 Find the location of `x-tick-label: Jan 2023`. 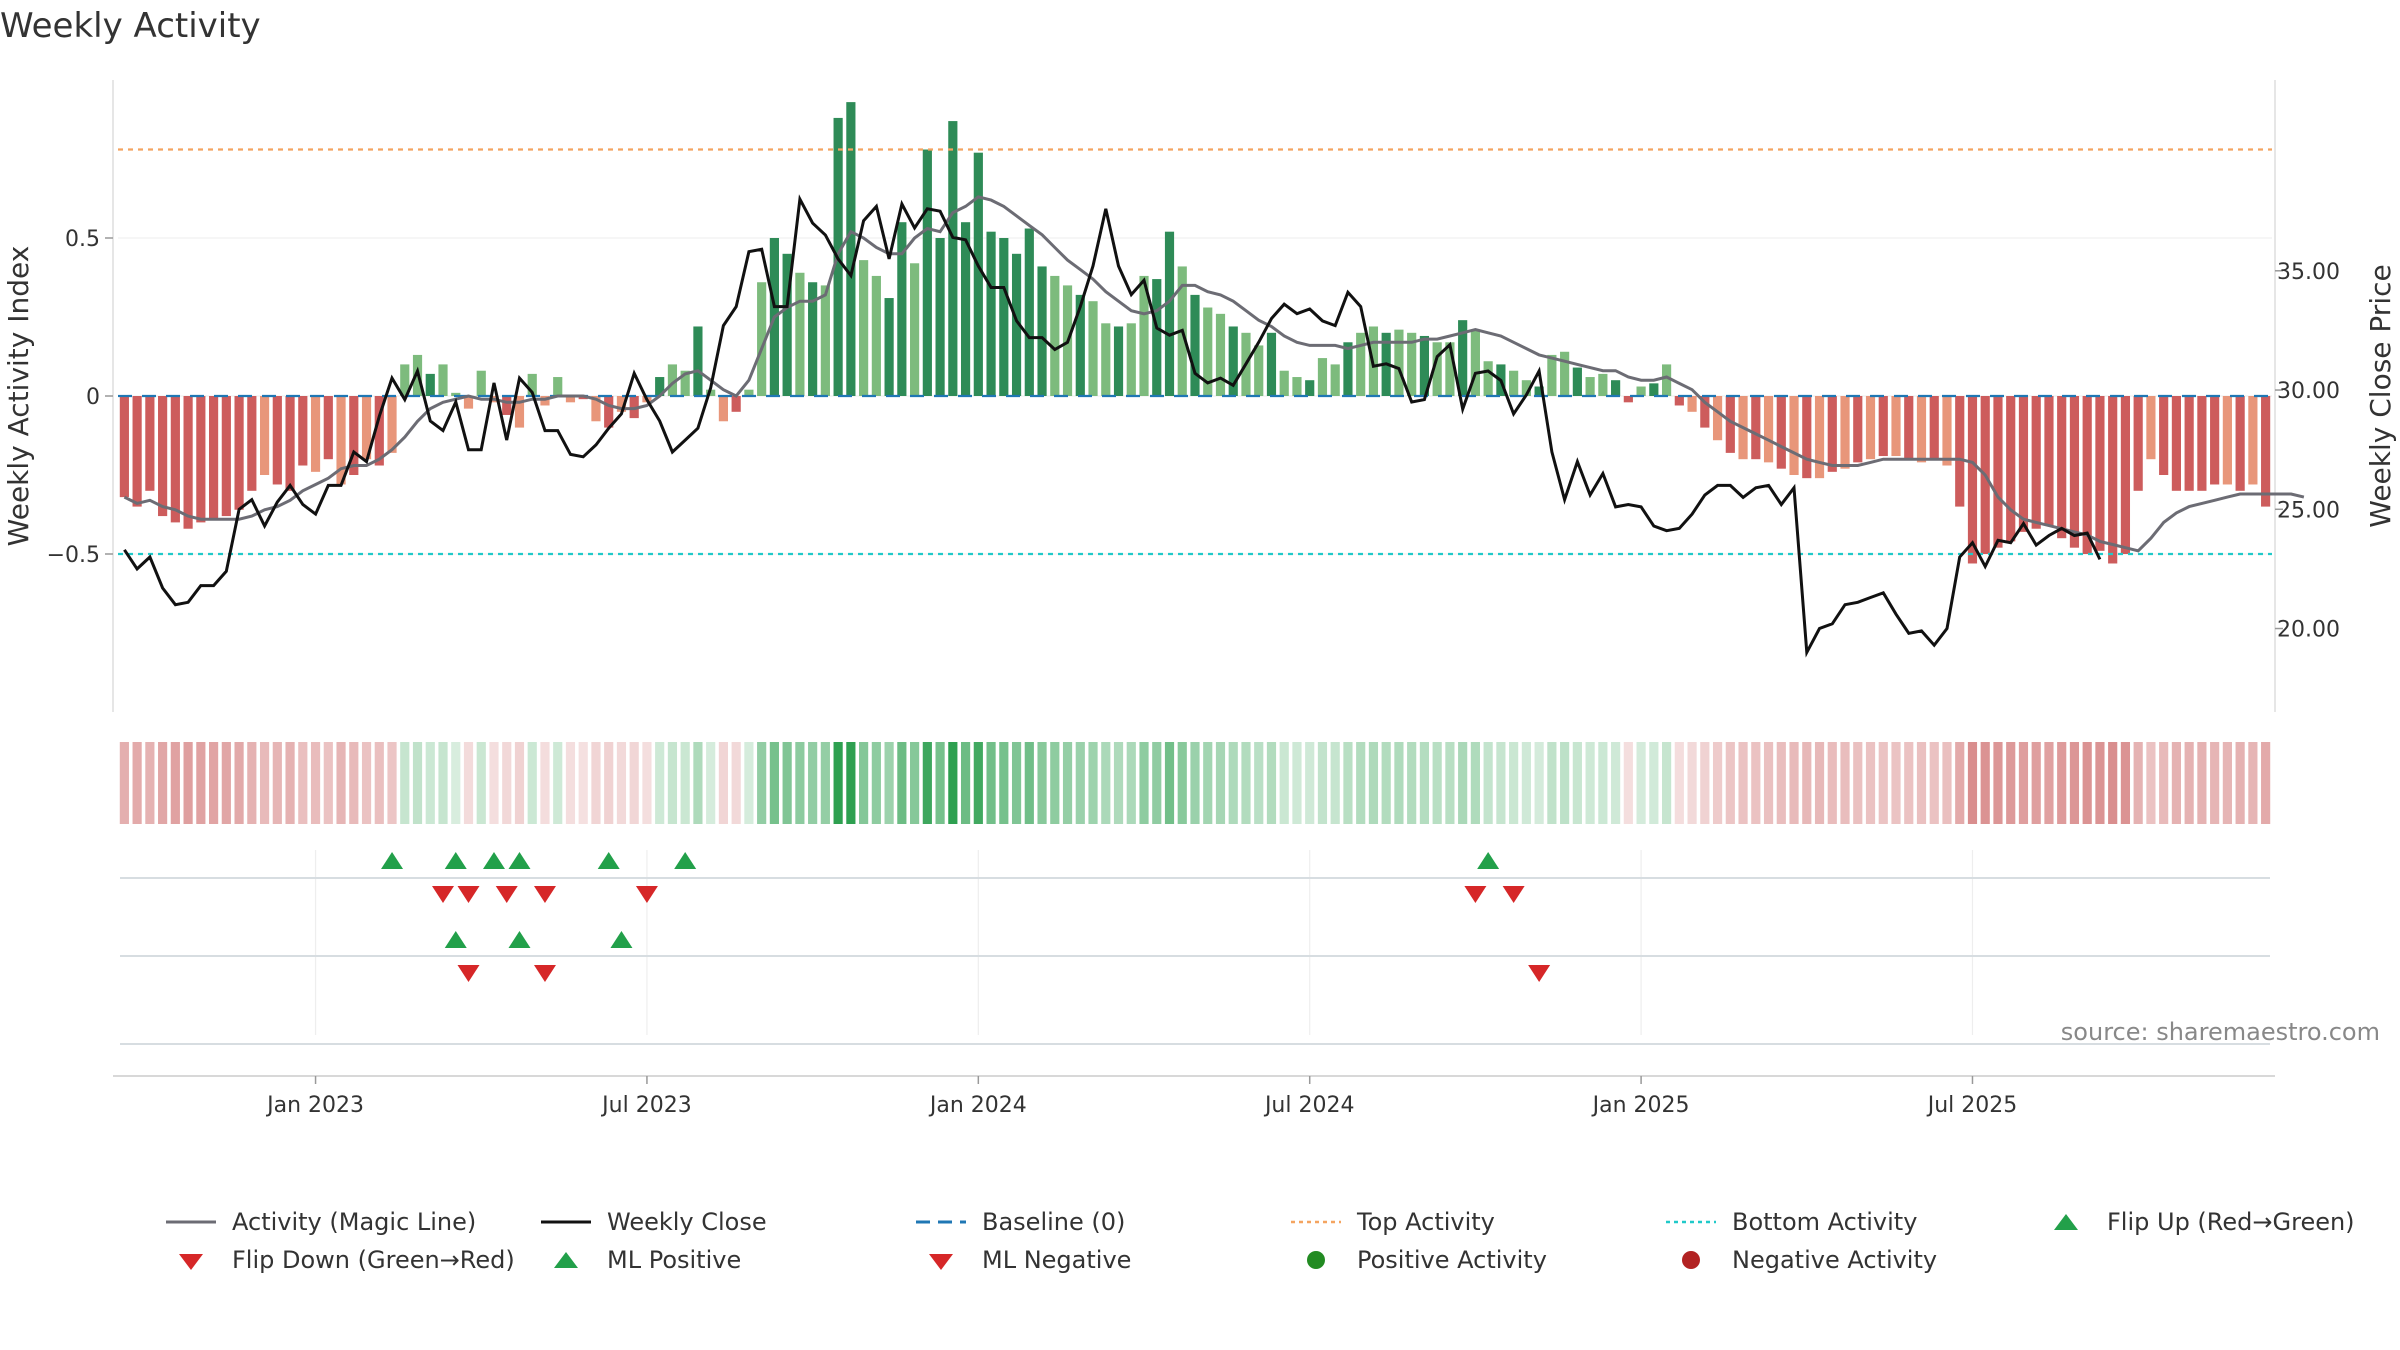

x-tick-label: Jan 2023 is located at coordinates (314, 1105).